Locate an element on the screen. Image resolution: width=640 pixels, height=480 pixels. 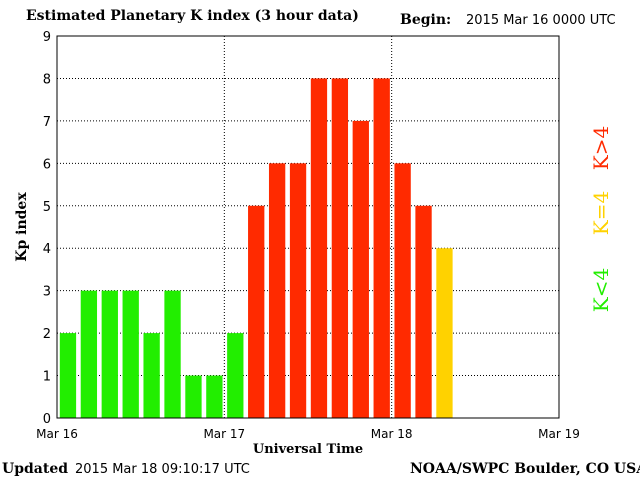
x-tick-labels: Mar 16 Mar 17 Mar 18 Mar 19 is located at coordinates (308, 434).